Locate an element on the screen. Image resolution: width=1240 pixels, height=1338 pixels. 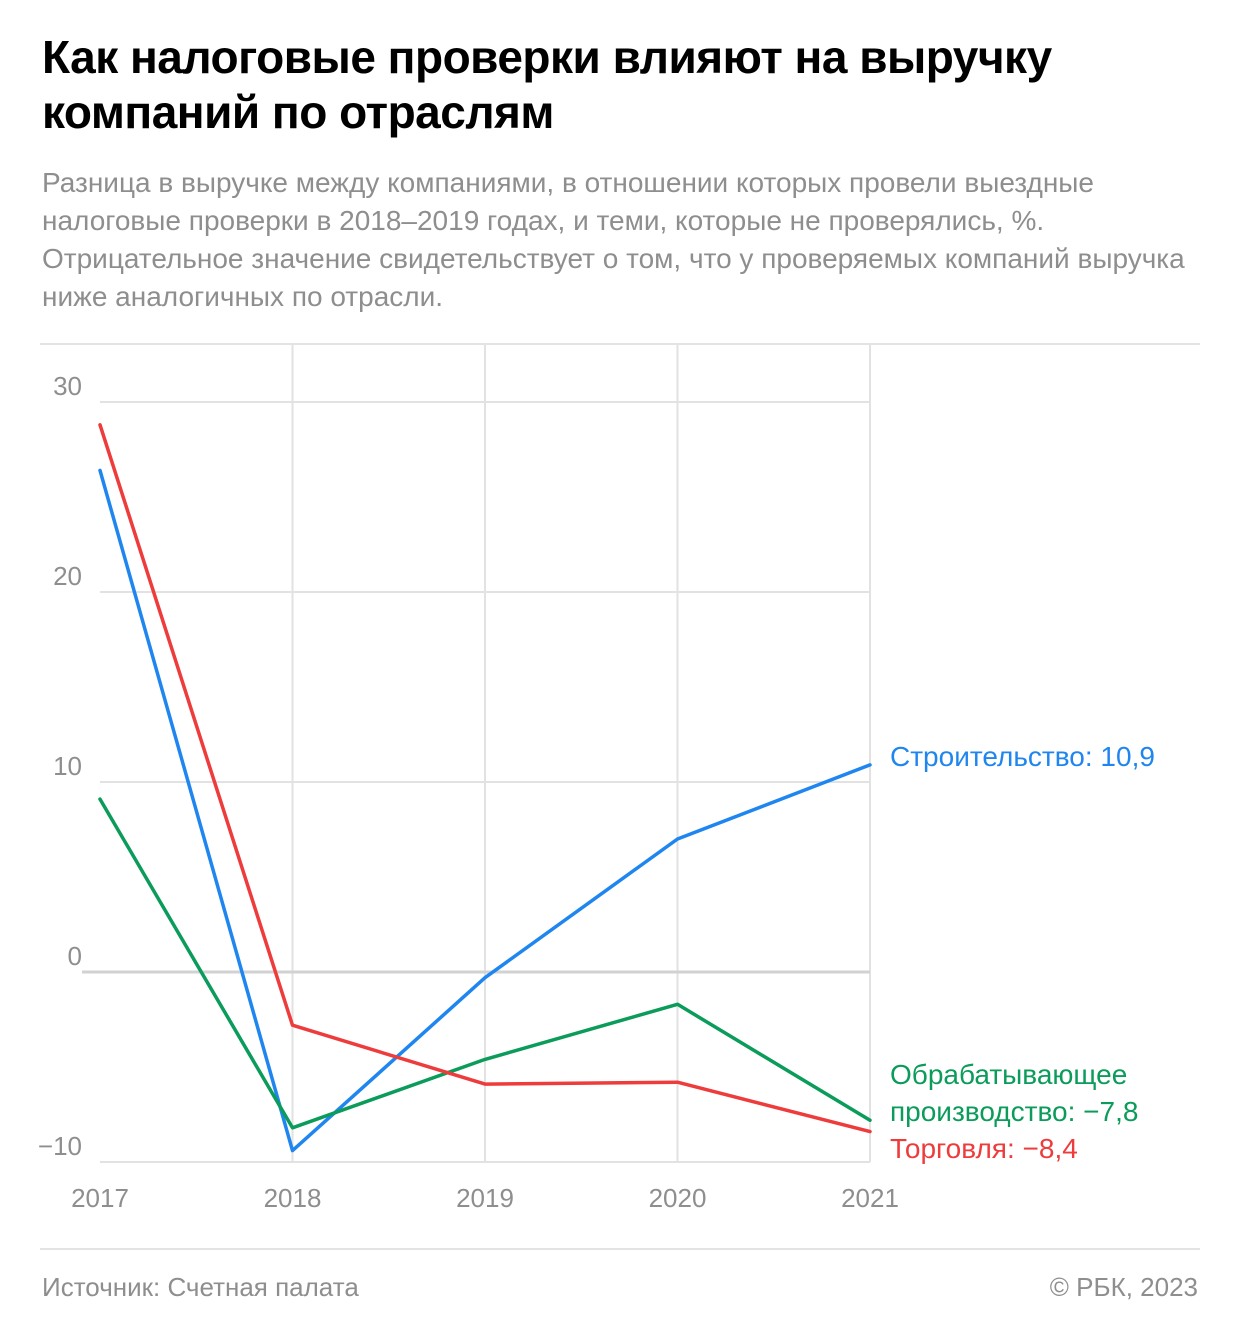
y-tick-label: 30 is located at coordinates (67, 386).